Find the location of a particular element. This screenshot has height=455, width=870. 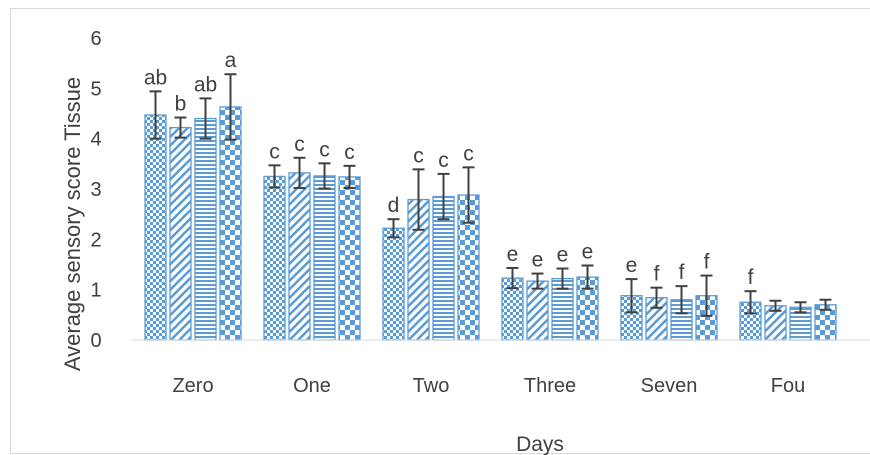

y-tick-label: 3 is located at coordinates (95, 190).